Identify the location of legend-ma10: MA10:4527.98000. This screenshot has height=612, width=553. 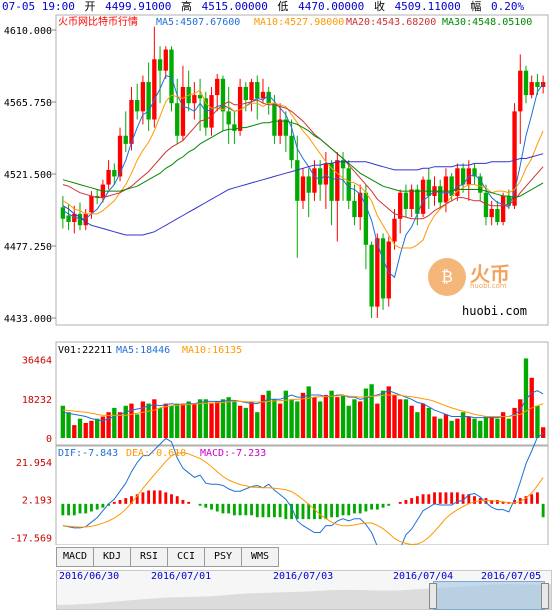
(299, 22).